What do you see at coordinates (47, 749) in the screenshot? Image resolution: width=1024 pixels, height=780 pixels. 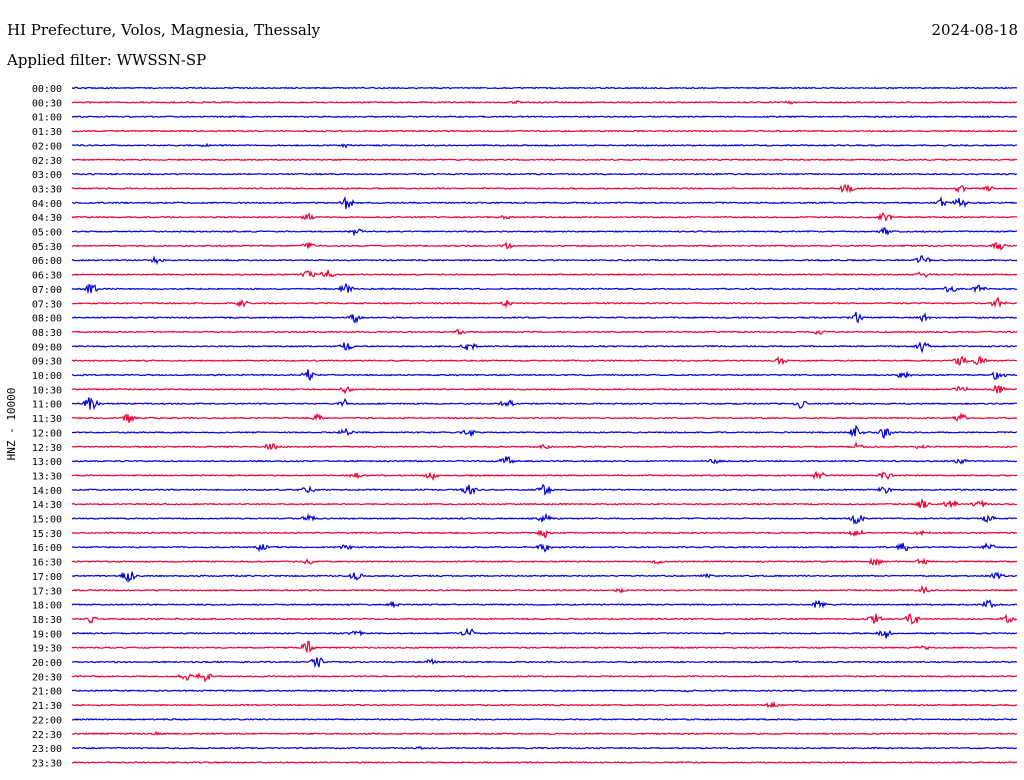 I see `time-label: 23:00` at bounding box center [47, 749].